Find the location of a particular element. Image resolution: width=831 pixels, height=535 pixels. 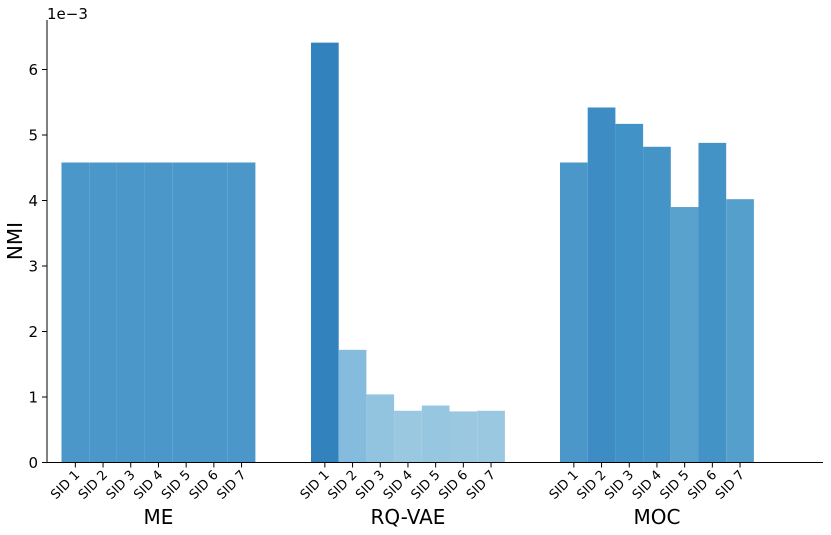

group-labels-layer: ME RQ-VAE MOC is located at coordinates (411, 517).